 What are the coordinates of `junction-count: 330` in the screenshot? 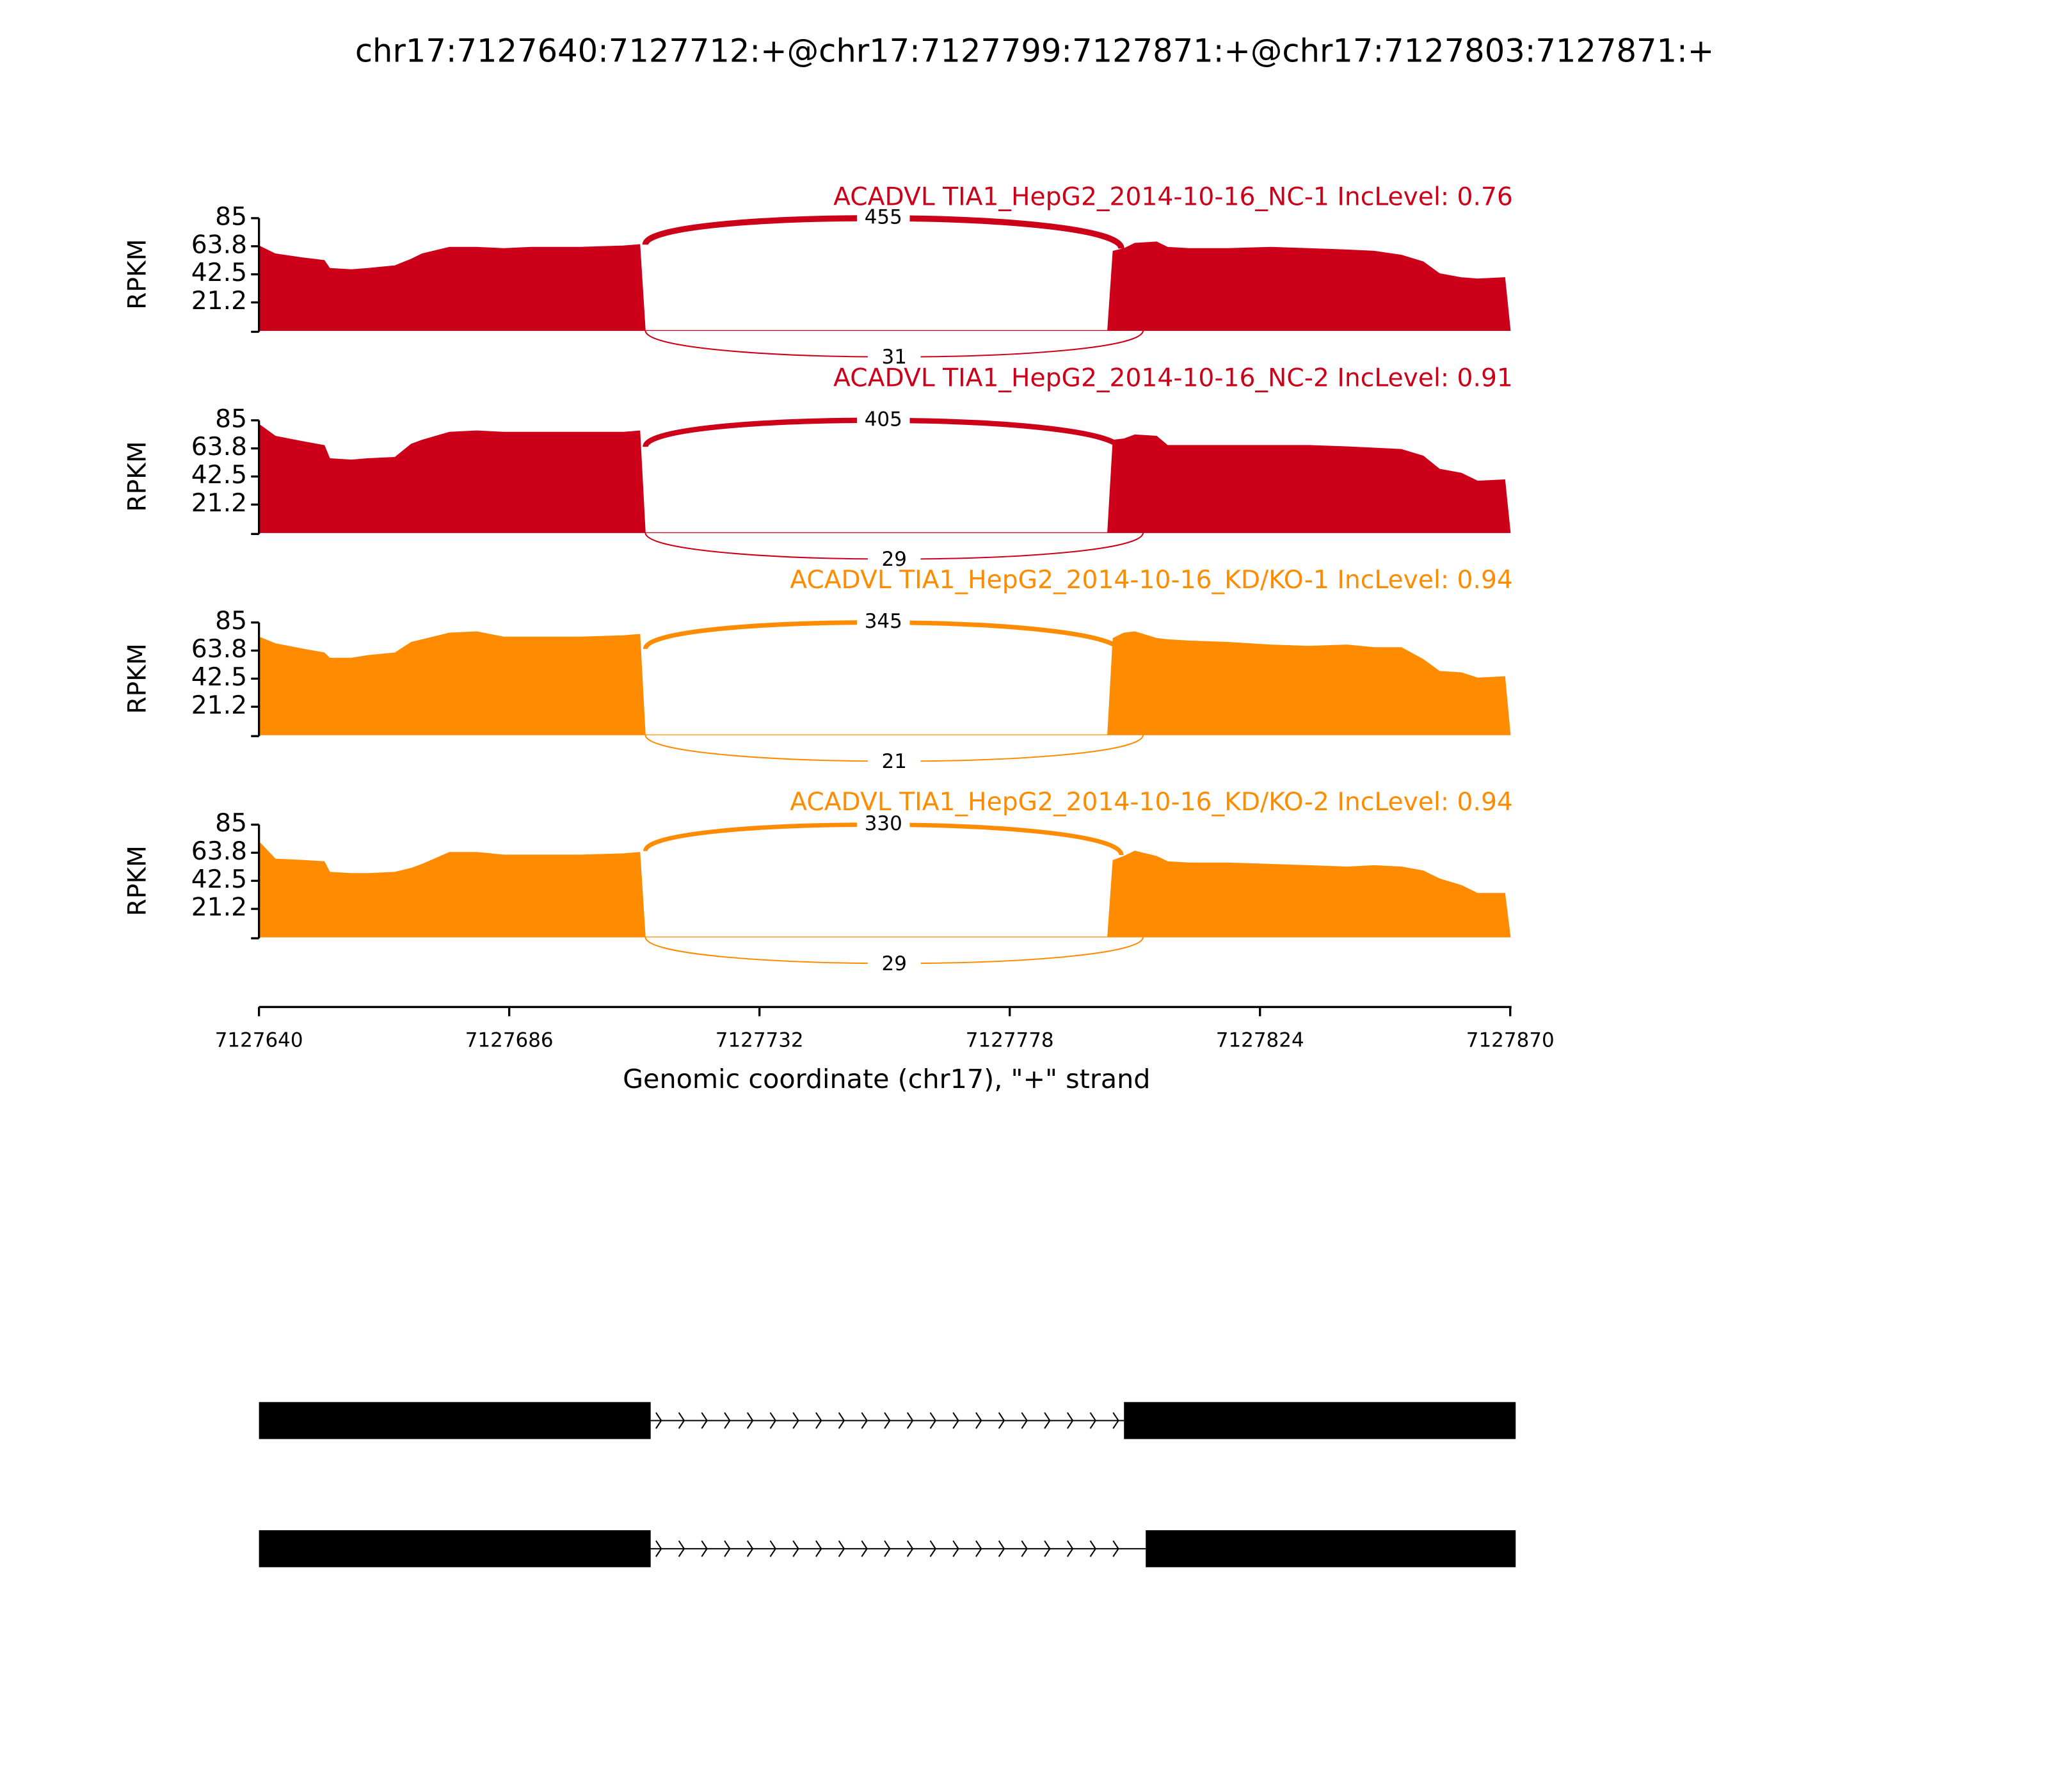 It's located at (883, 823).